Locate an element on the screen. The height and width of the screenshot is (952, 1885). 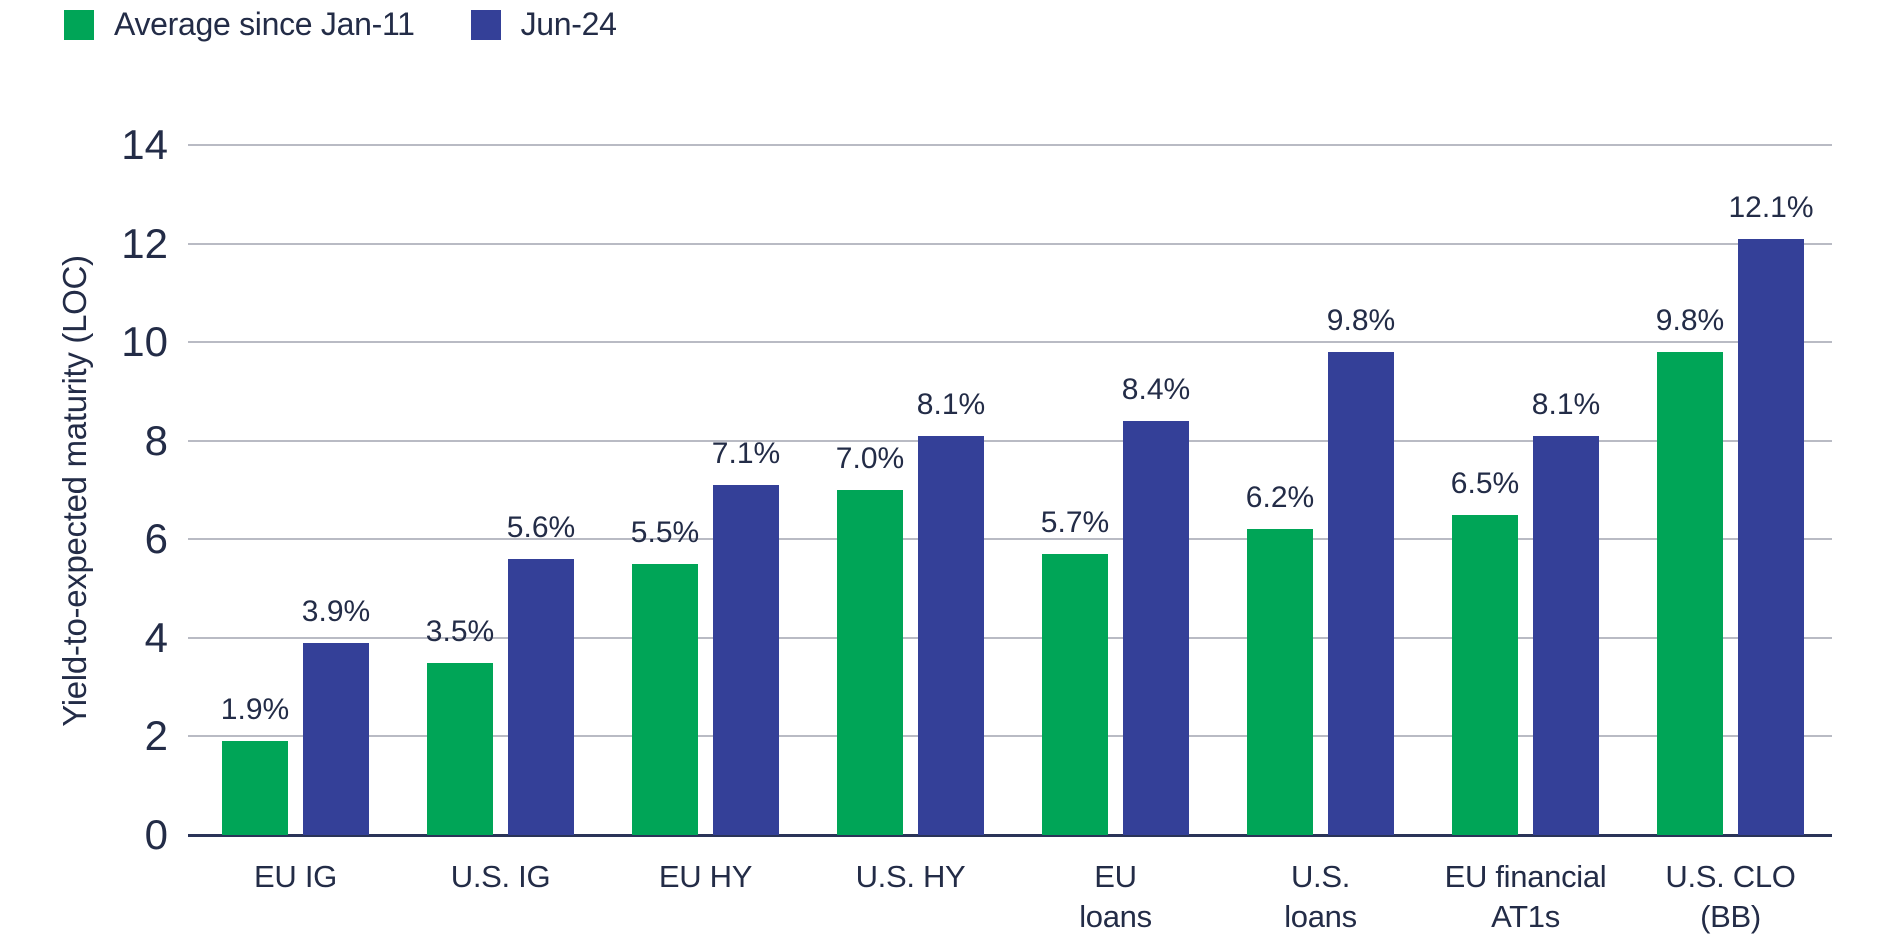
x-category-label-6: U.S. loans is located at coordinates (1320, 896).